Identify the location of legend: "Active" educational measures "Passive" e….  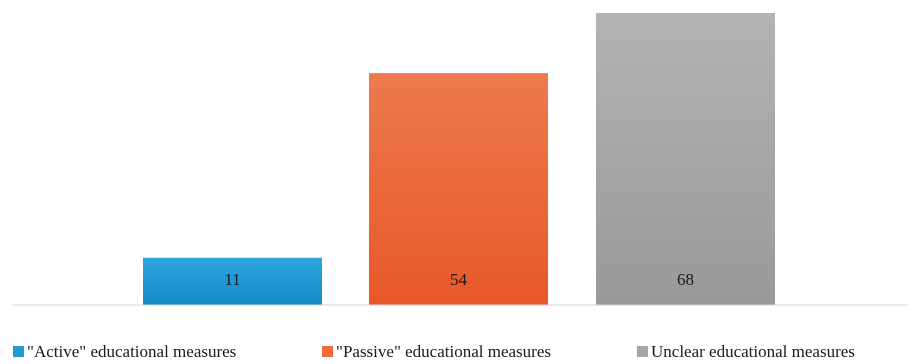
(434, 351).